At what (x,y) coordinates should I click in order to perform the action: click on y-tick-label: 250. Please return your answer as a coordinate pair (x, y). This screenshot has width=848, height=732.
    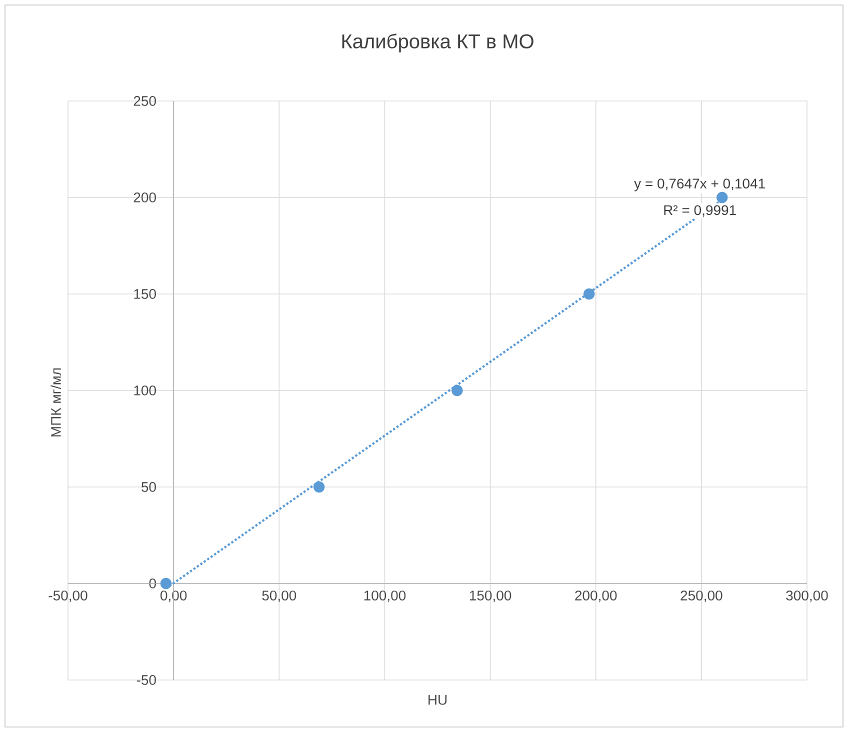
    Looking at the image, I should click on (145, 101).